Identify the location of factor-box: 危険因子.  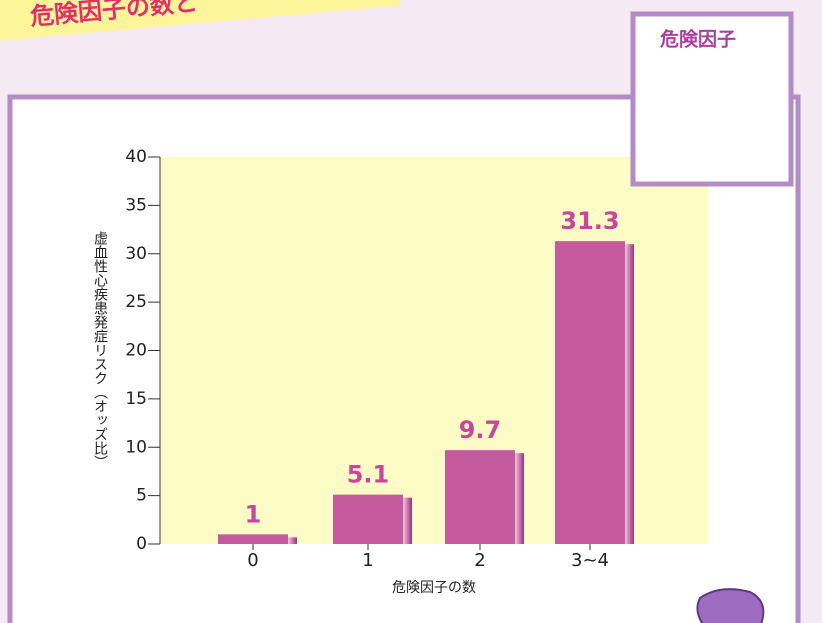
(712, 99).